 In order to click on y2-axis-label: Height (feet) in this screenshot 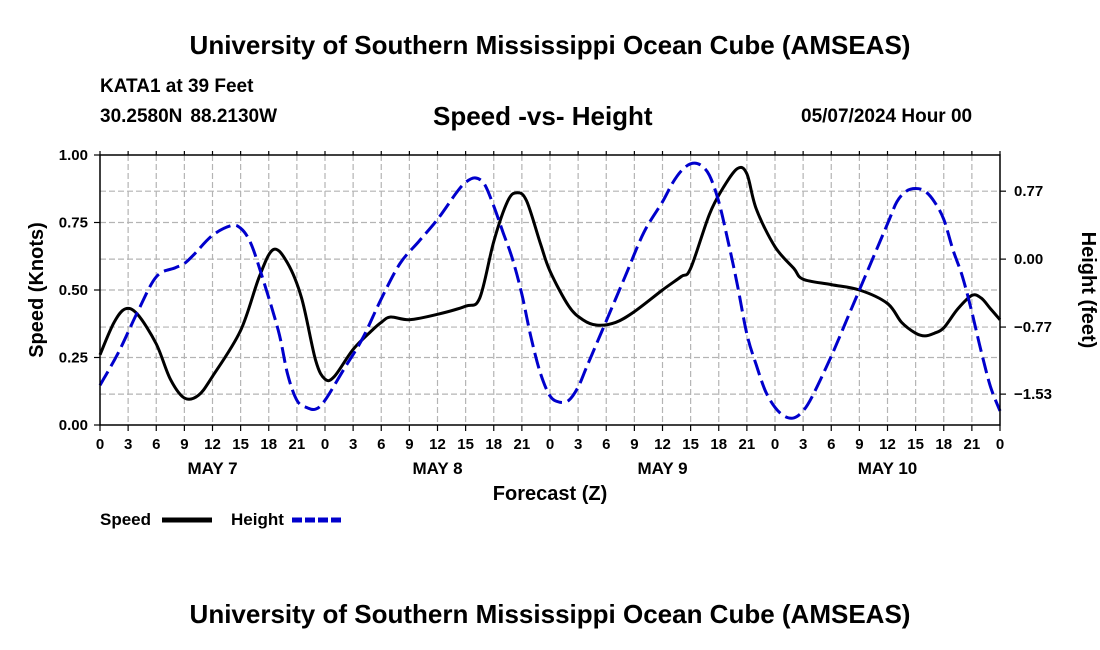, I will do `click(1088, 290)`.